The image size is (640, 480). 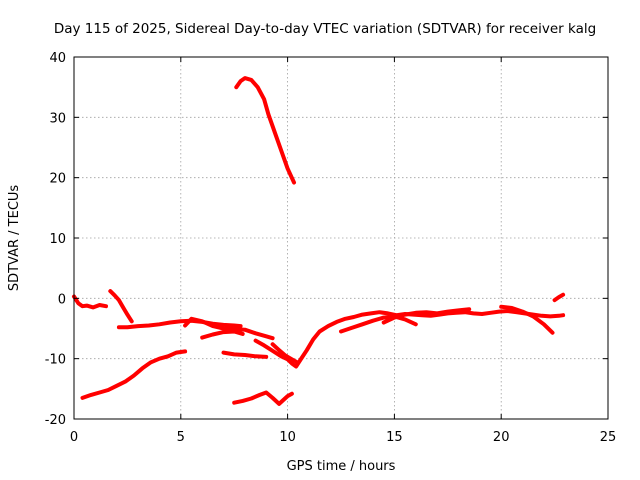 What do you see at coordinates (14, 238) in the screenshot?
I see `y-axis-label: SDTVAR / TECUs` at bounding box center [14, 238].